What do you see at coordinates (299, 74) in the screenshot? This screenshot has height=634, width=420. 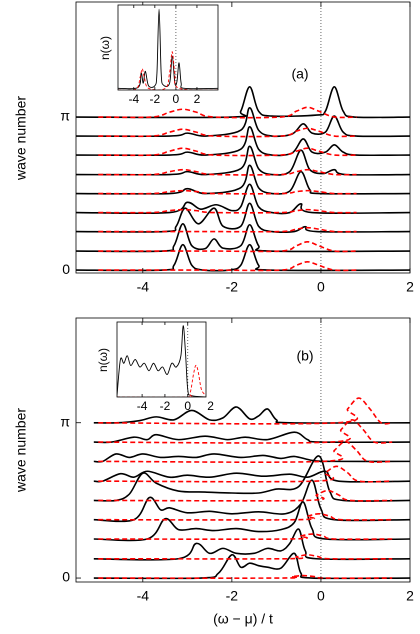 I see `panel-label: (a)` at bounding box center [299, 74].